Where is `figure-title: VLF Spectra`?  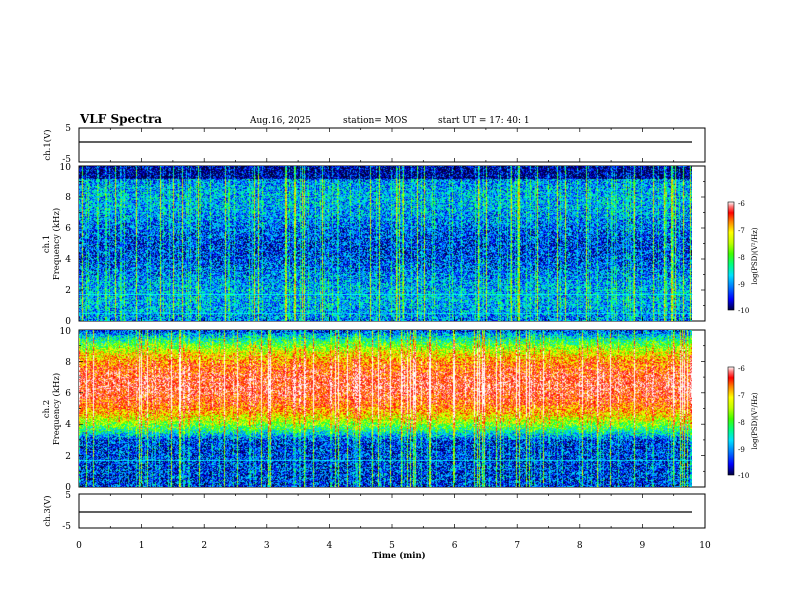 figure-title: VLF Spectra is located at coordinates (120, 119).